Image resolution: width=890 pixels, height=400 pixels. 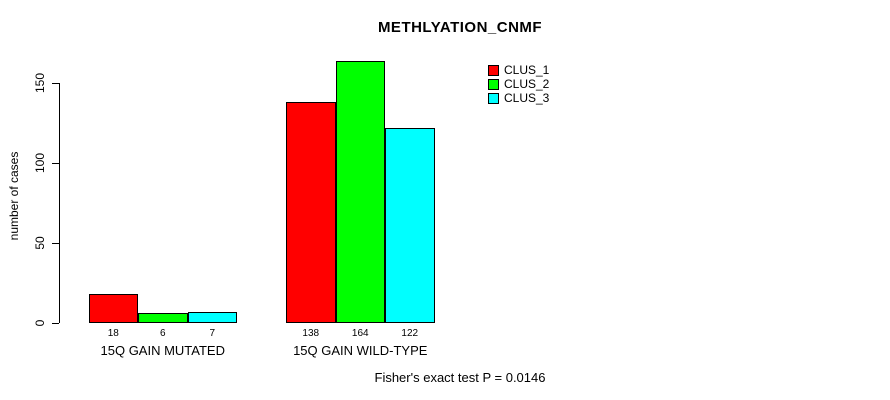 What do you see at coordinates (40, 323) in the screenshot?
I see `y-axis-tick-label: 0` at bounding box center [40, 323].